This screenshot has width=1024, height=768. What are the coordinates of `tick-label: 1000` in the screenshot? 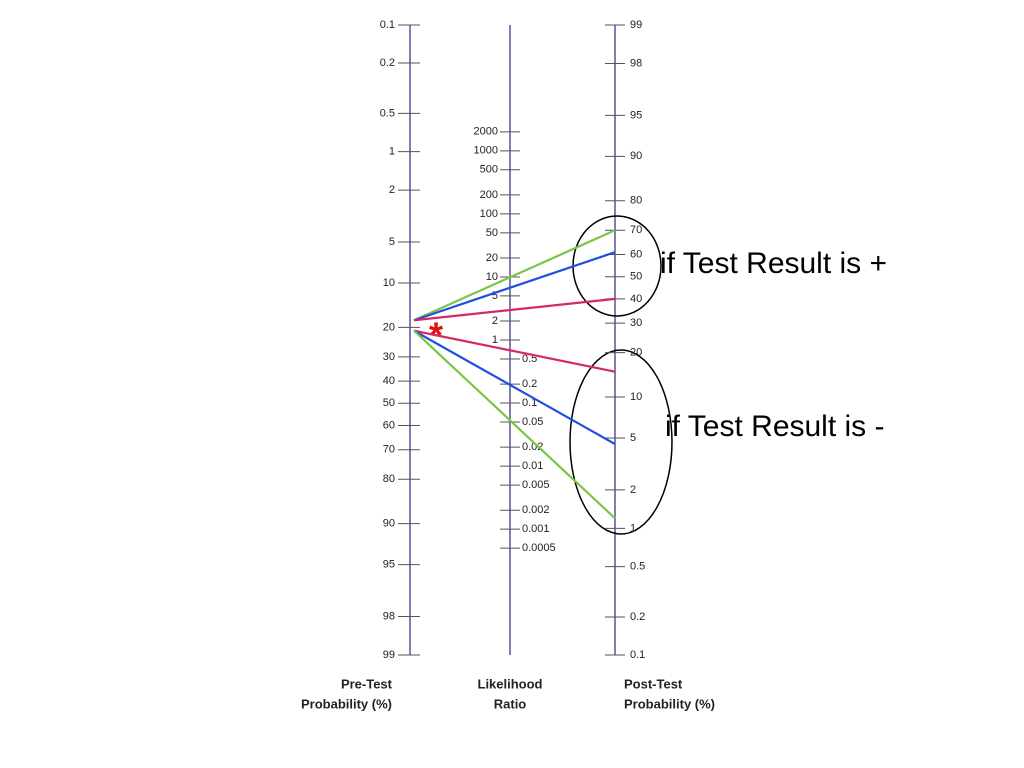 It's located at (486, 151).